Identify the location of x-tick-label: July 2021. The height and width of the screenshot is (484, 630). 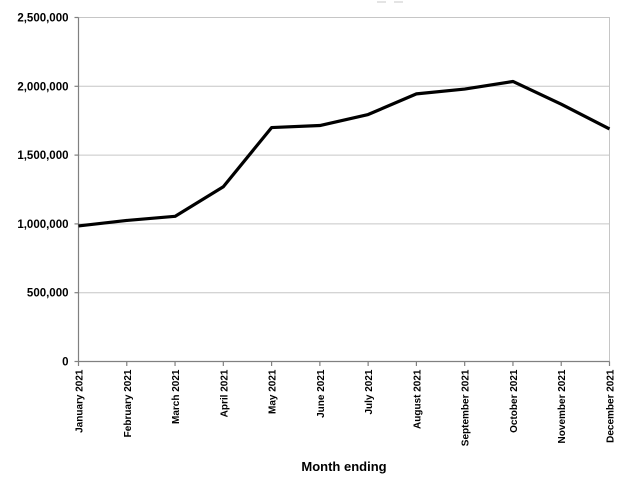
(369, 391).